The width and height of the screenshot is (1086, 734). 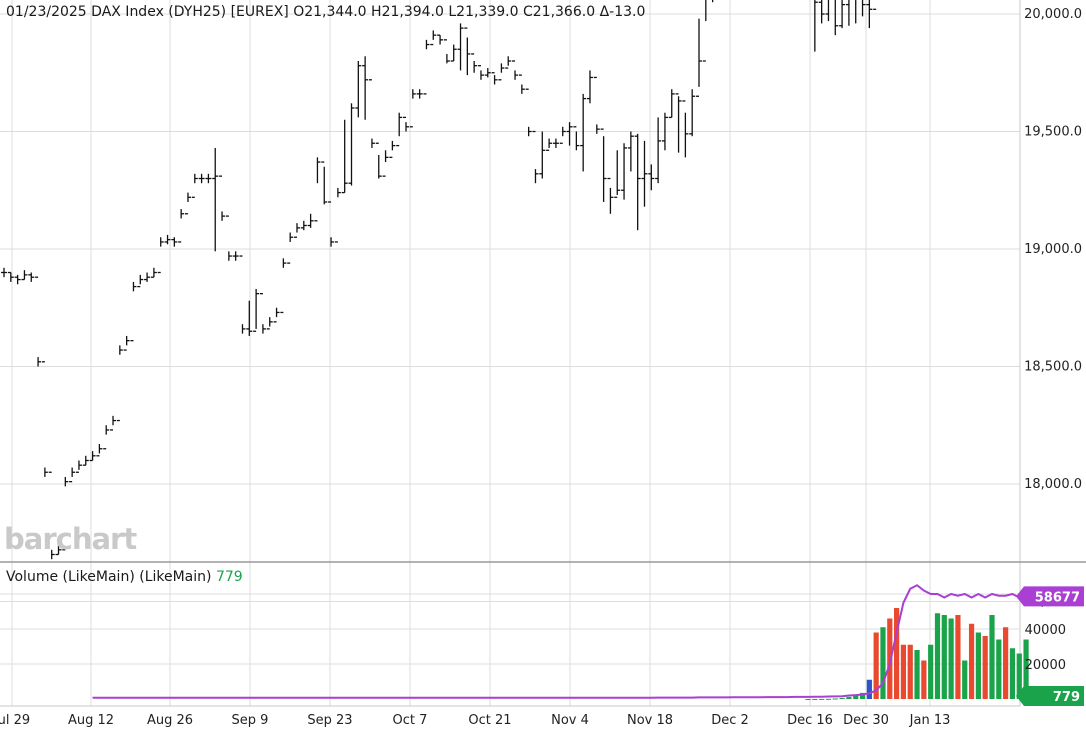 I want to click on date-tick-label: Jul 29, so click(x=15, y=720).